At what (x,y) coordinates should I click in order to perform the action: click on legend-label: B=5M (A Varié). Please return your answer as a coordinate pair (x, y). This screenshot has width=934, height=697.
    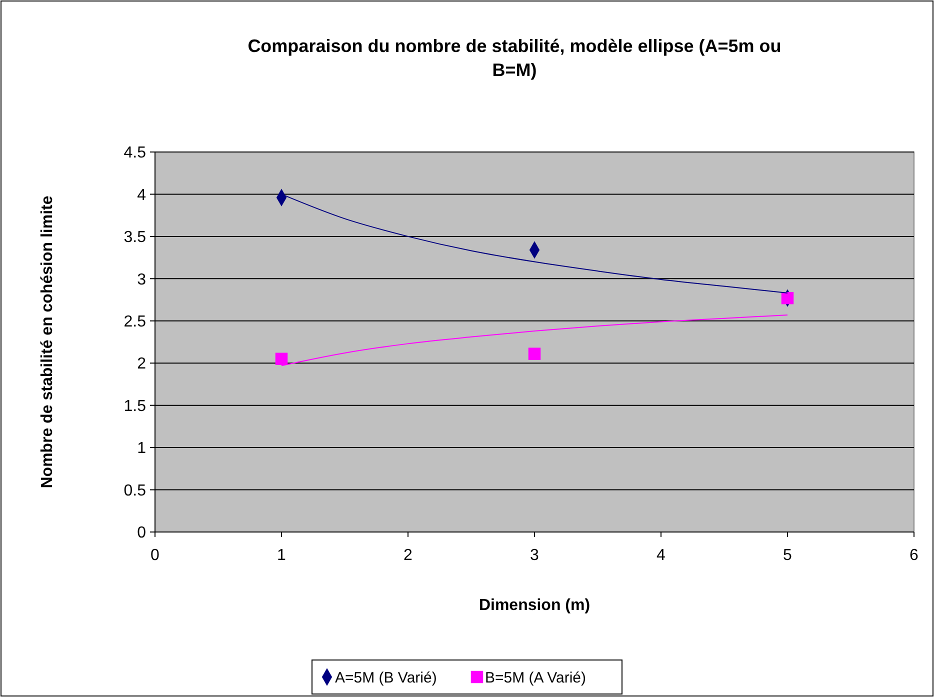
    Looking at the image, I should click on (535, 677).